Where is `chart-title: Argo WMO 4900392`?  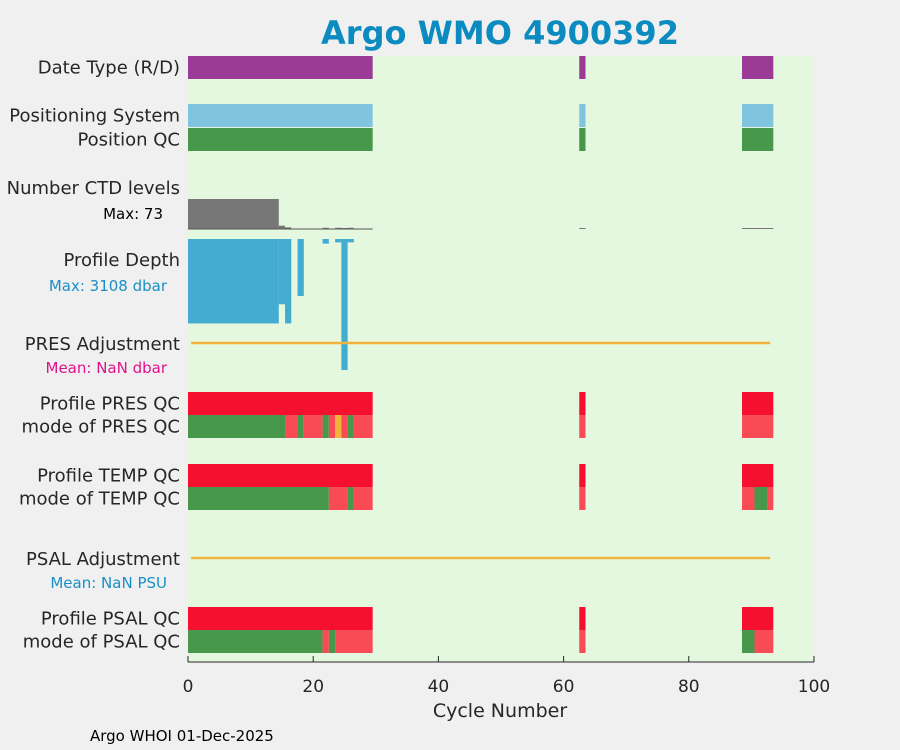 chart-title: Argo WMO 4900392 is located at coordinates (500, 33).